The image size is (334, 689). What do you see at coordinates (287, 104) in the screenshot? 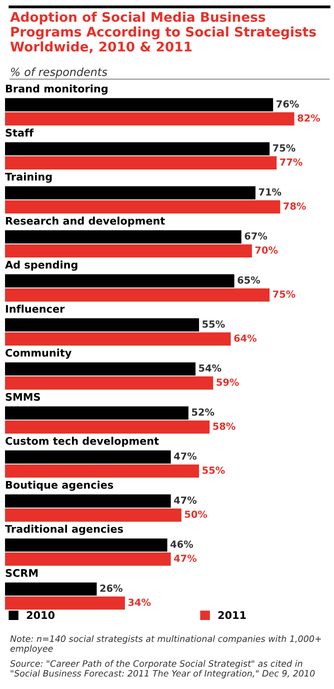
I see `data-label: 76%` at bounding box center [287, 104].